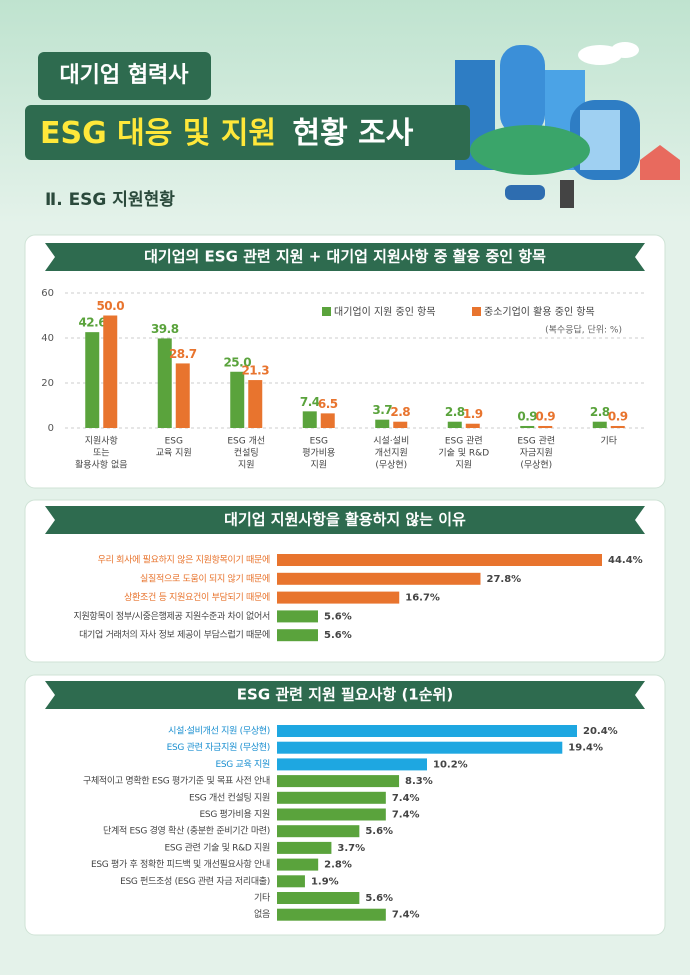 The image size is (690, 975). Describe the element at coordinates (195, 881) in the screenshot. I see `y-tick-label: ESG 펀드조성 (ESG 관련 자금 저리대출)` at that location.